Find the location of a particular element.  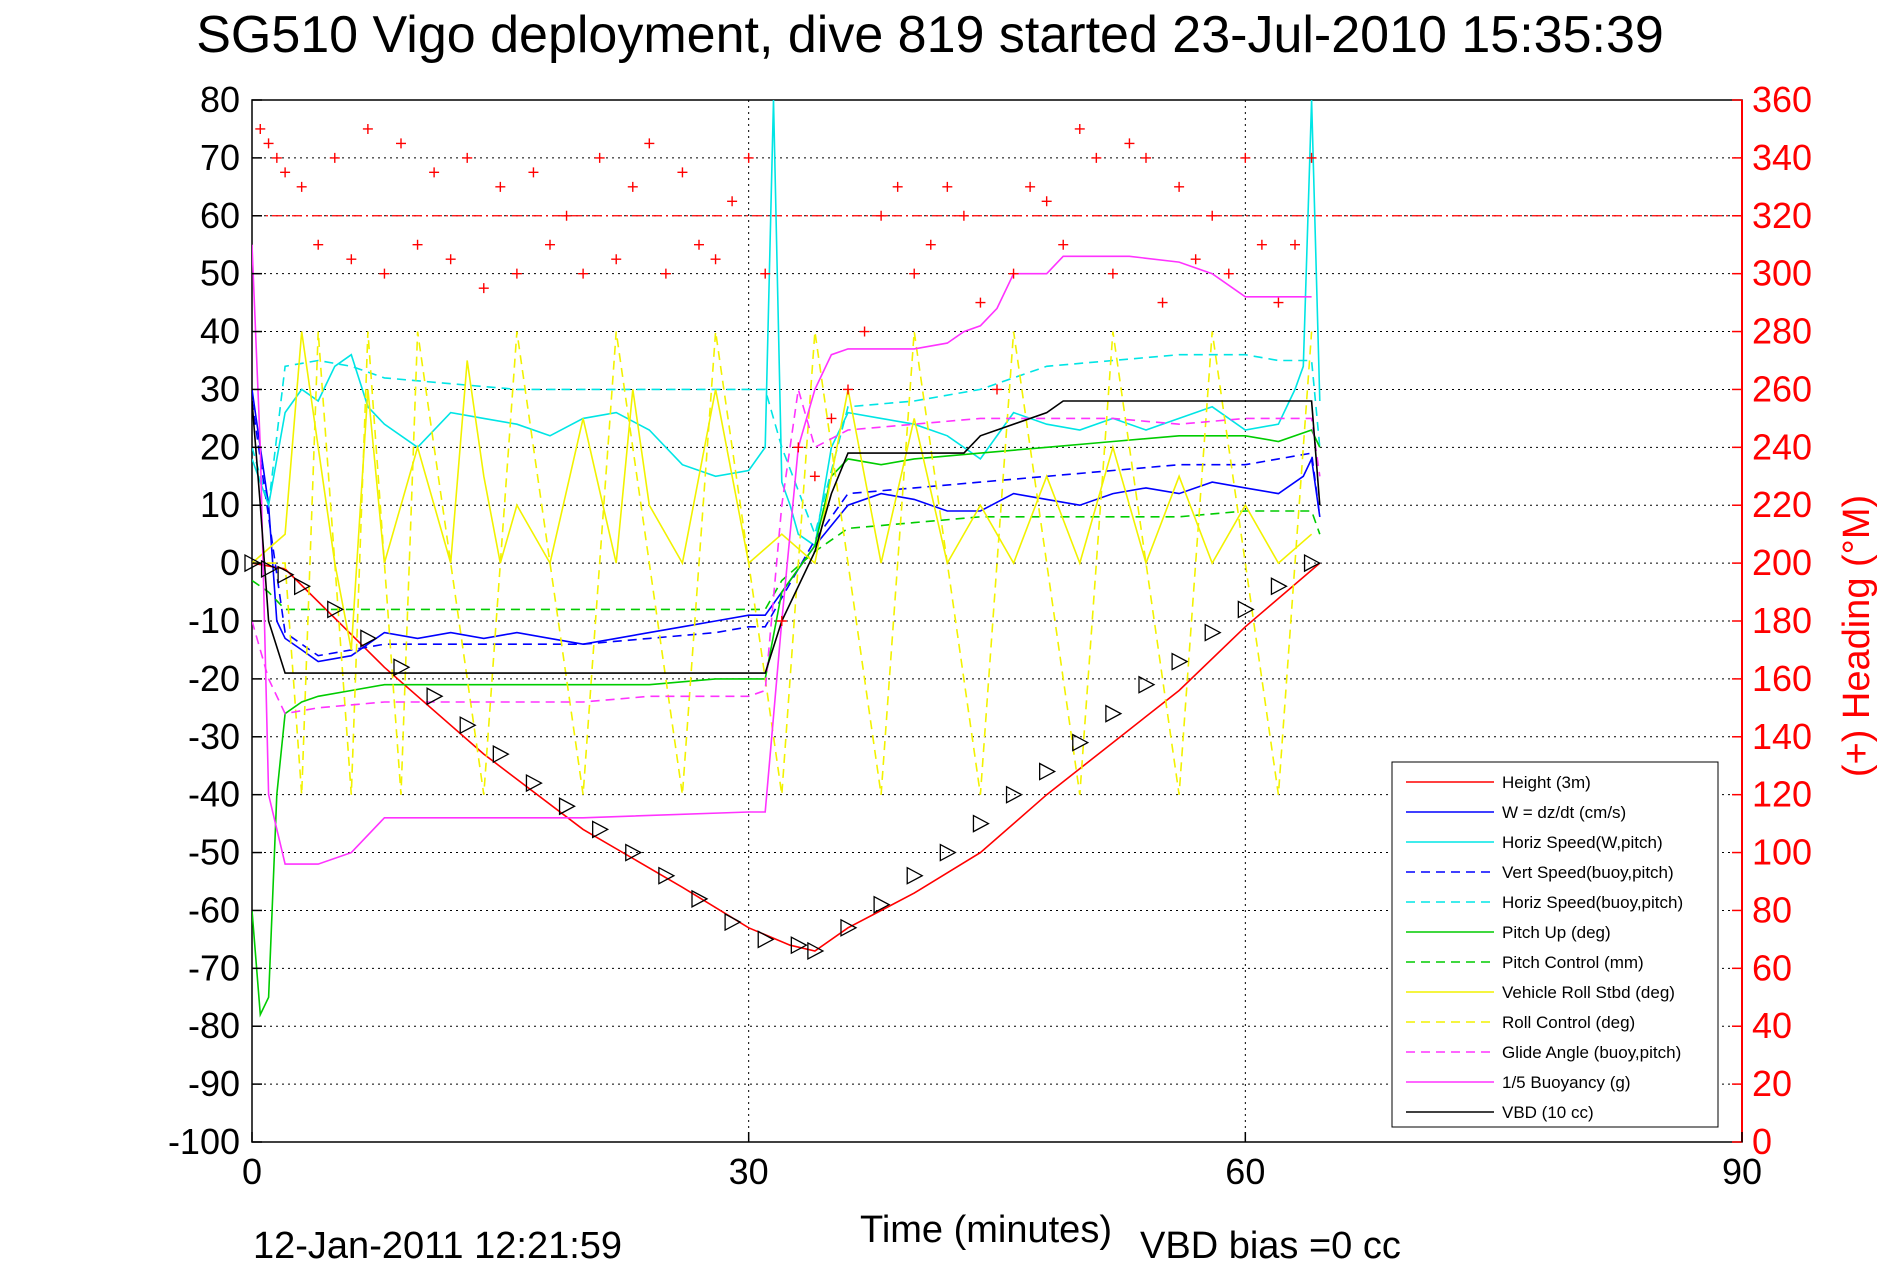

x-tick-label: 60 is located at coordinates (1245, 1171).